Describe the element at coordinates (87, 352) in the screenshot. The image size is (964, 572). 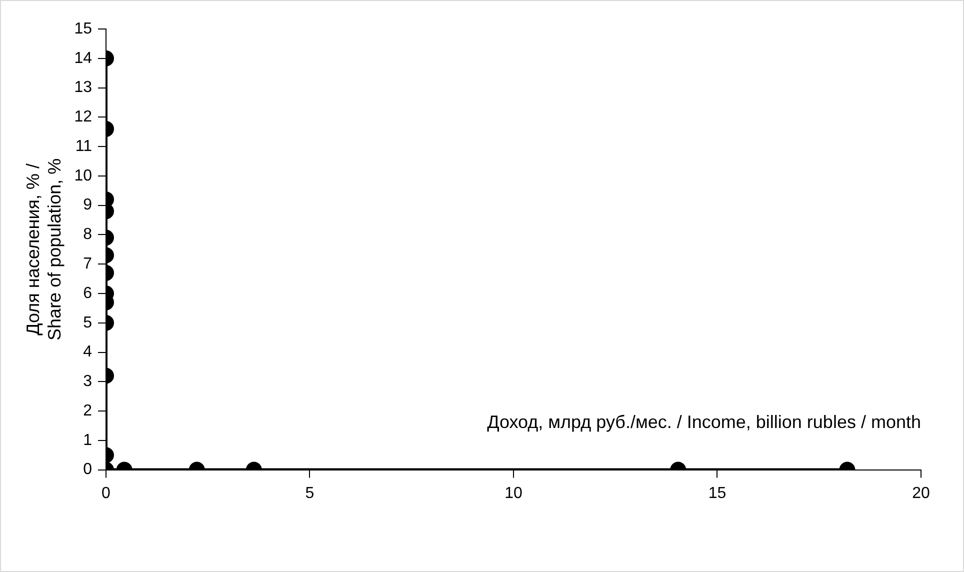
I see `y-tick-label: 4` at that location.